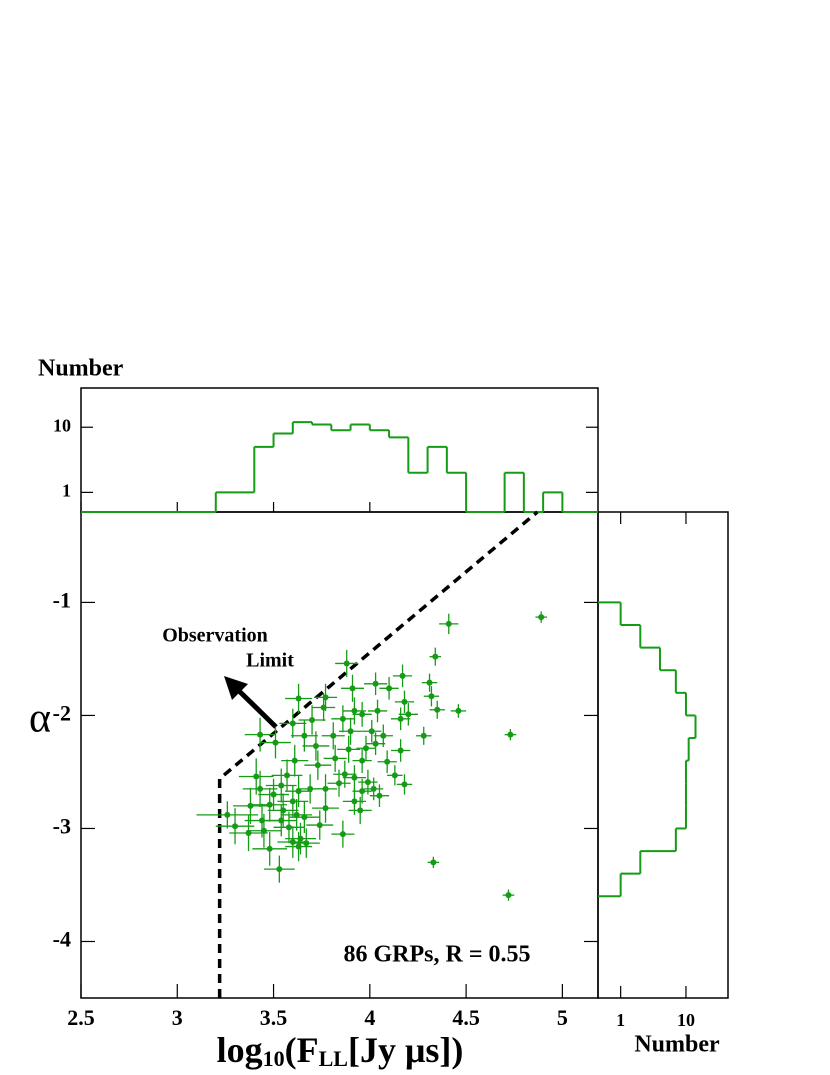 This screenshot has width=830, height=1075. I want to click on x-axis-title: log10(FLL[Jy μs]), so click(340, 1050).